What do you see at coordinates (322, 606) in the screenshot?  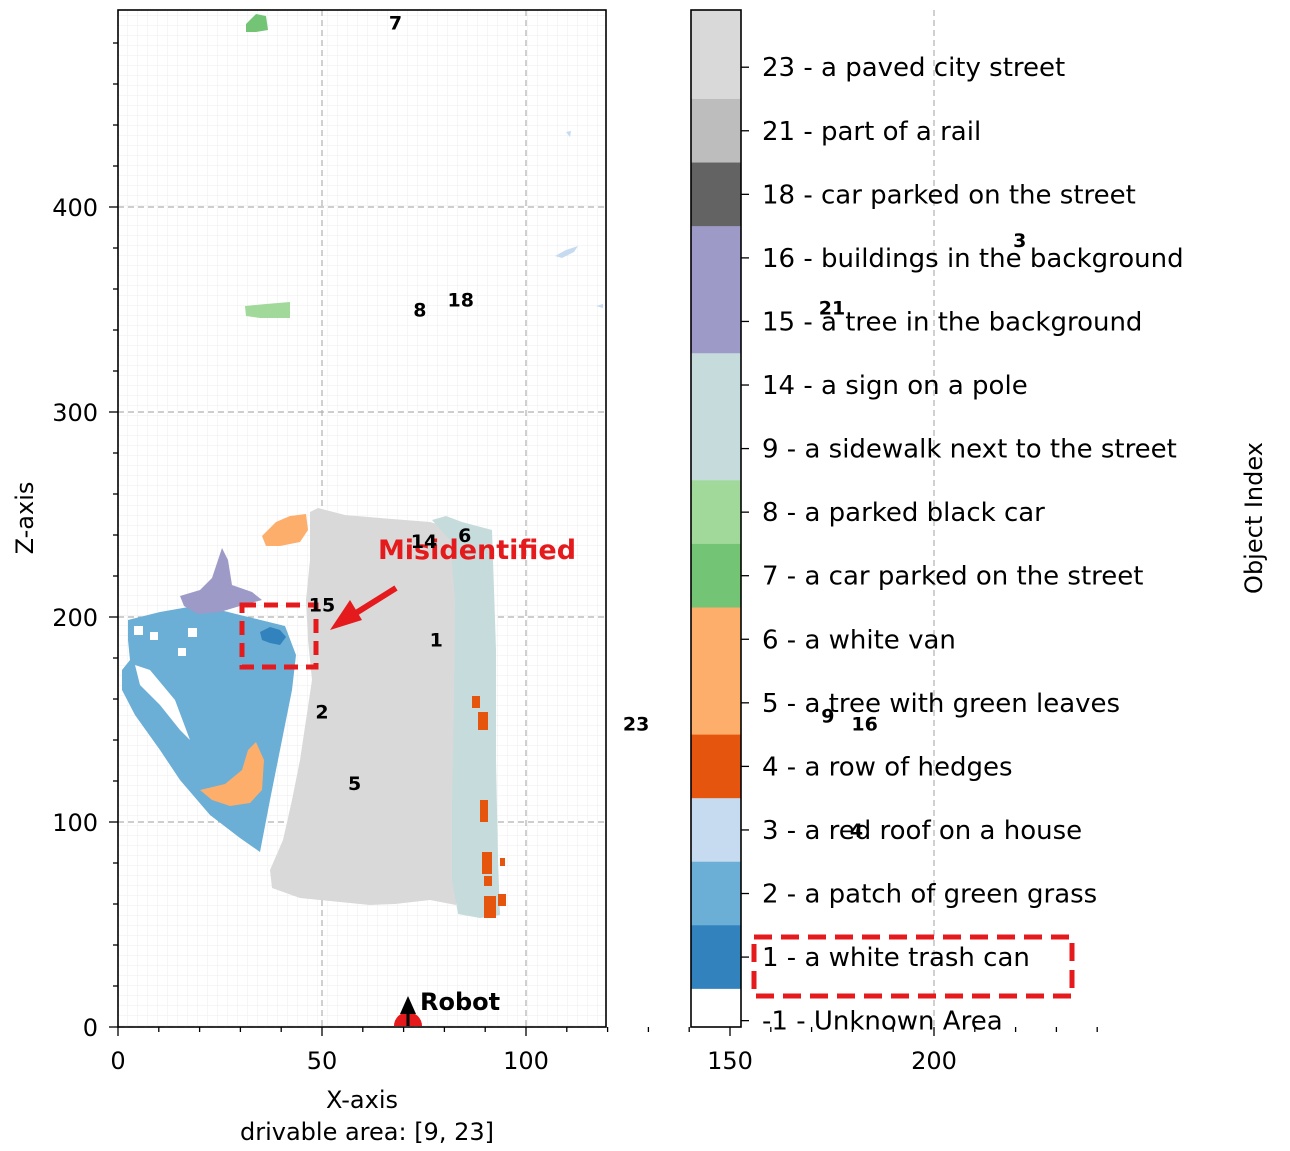 I see `region-label: 15` at bounding box center [322, 606].